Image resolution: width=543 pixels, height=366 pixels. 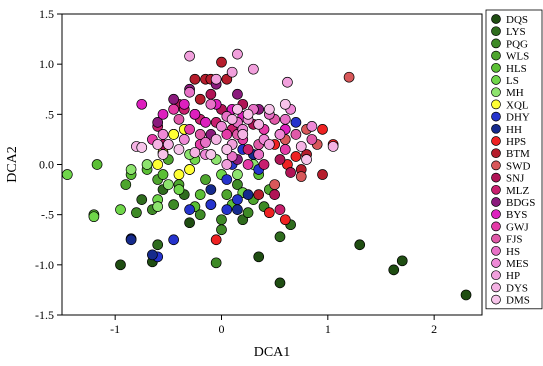 I want to click on legend-label-wls: WLS, so click(x=517, y=57).